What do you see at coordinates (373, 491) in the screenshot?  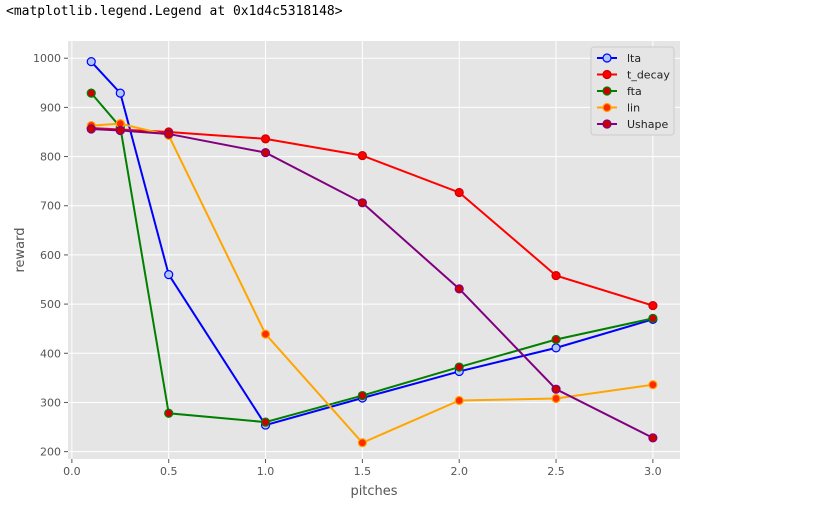 I see `x-axis-label: pitches` at bounding box center [373, 491].